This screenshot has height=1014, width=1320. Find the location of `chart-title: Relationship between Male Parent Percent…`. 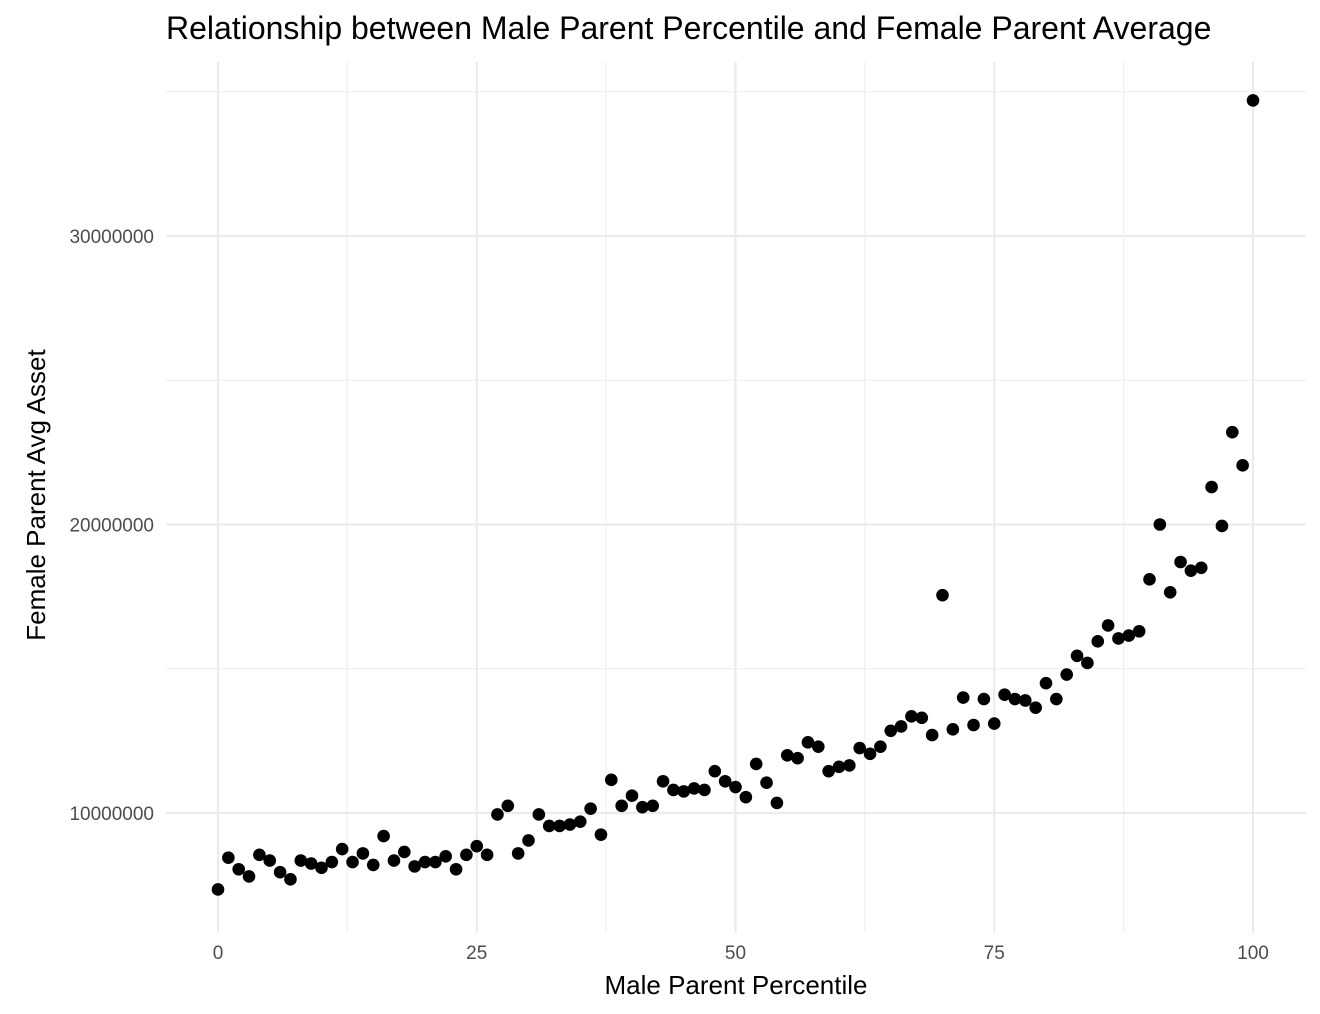

chart-title: Relationship between Male Parent Percent… is located at coordinates (688, 28).